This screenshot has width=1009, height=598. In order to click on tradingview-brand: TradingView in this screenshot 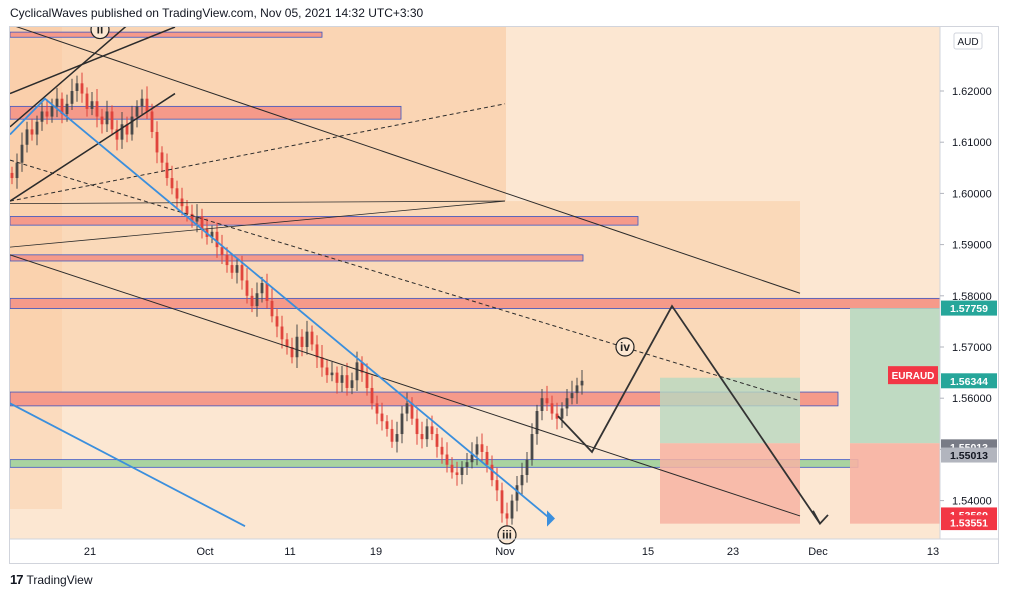, I will do `click(59, 579)`.